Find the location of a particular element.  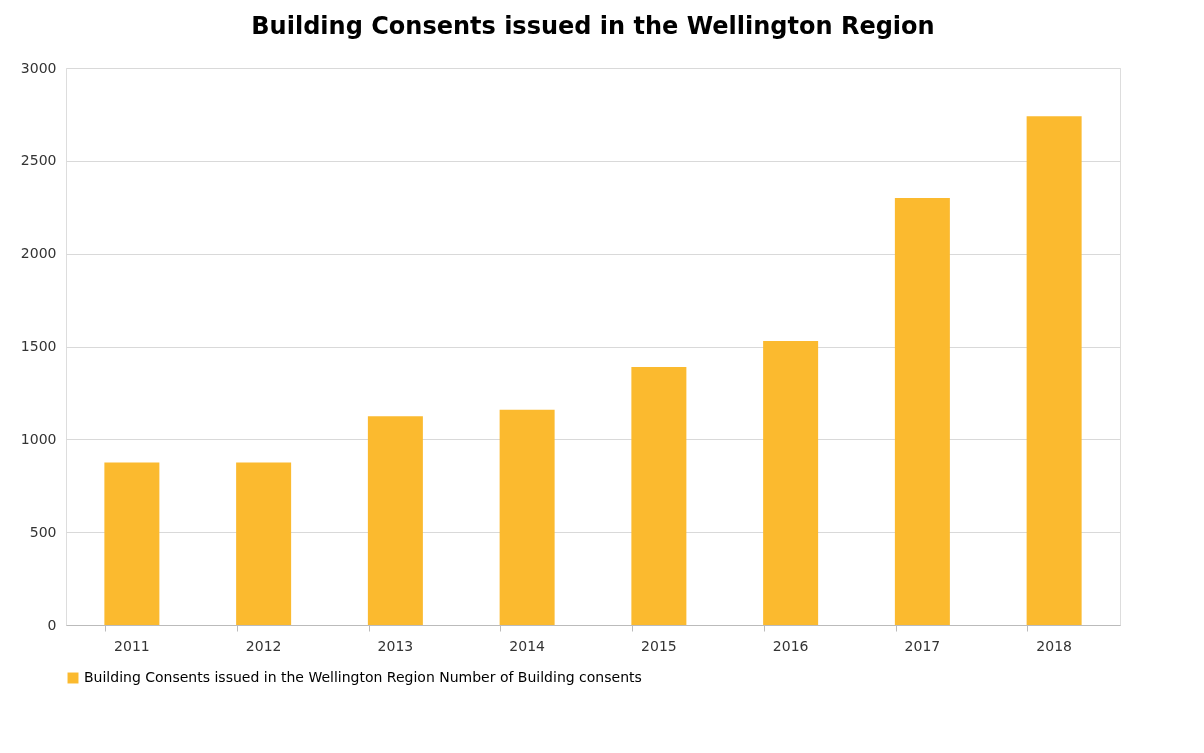

y-tick-label: 2000 is located at coordinates (38, 253).